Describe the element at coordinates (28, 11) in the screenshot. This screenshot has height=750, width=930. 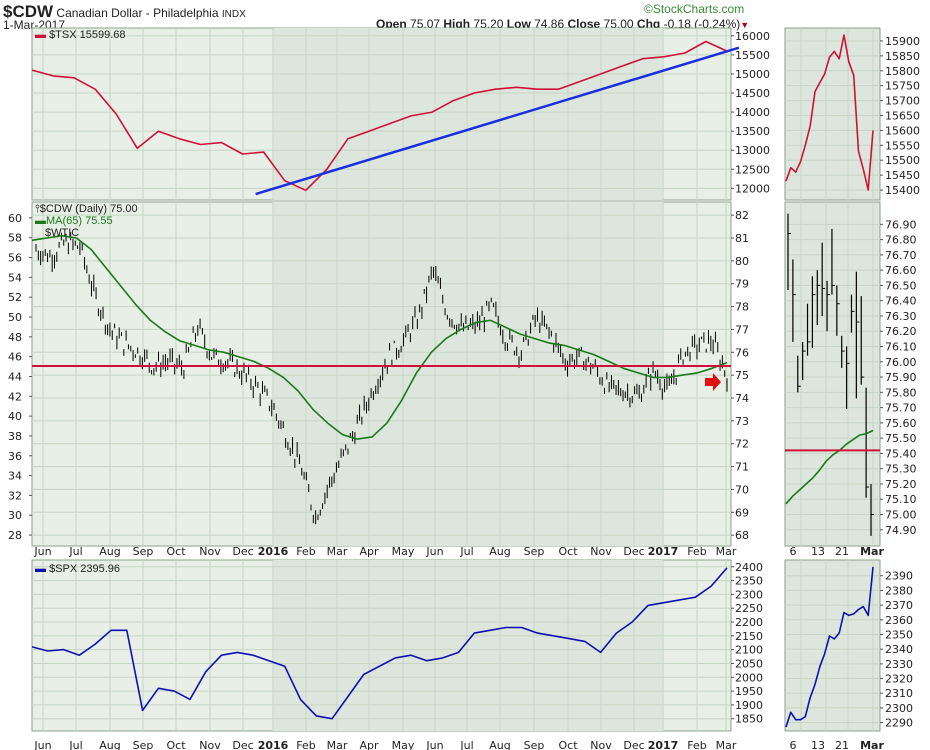
I see `symbol: $CDW` at that location.